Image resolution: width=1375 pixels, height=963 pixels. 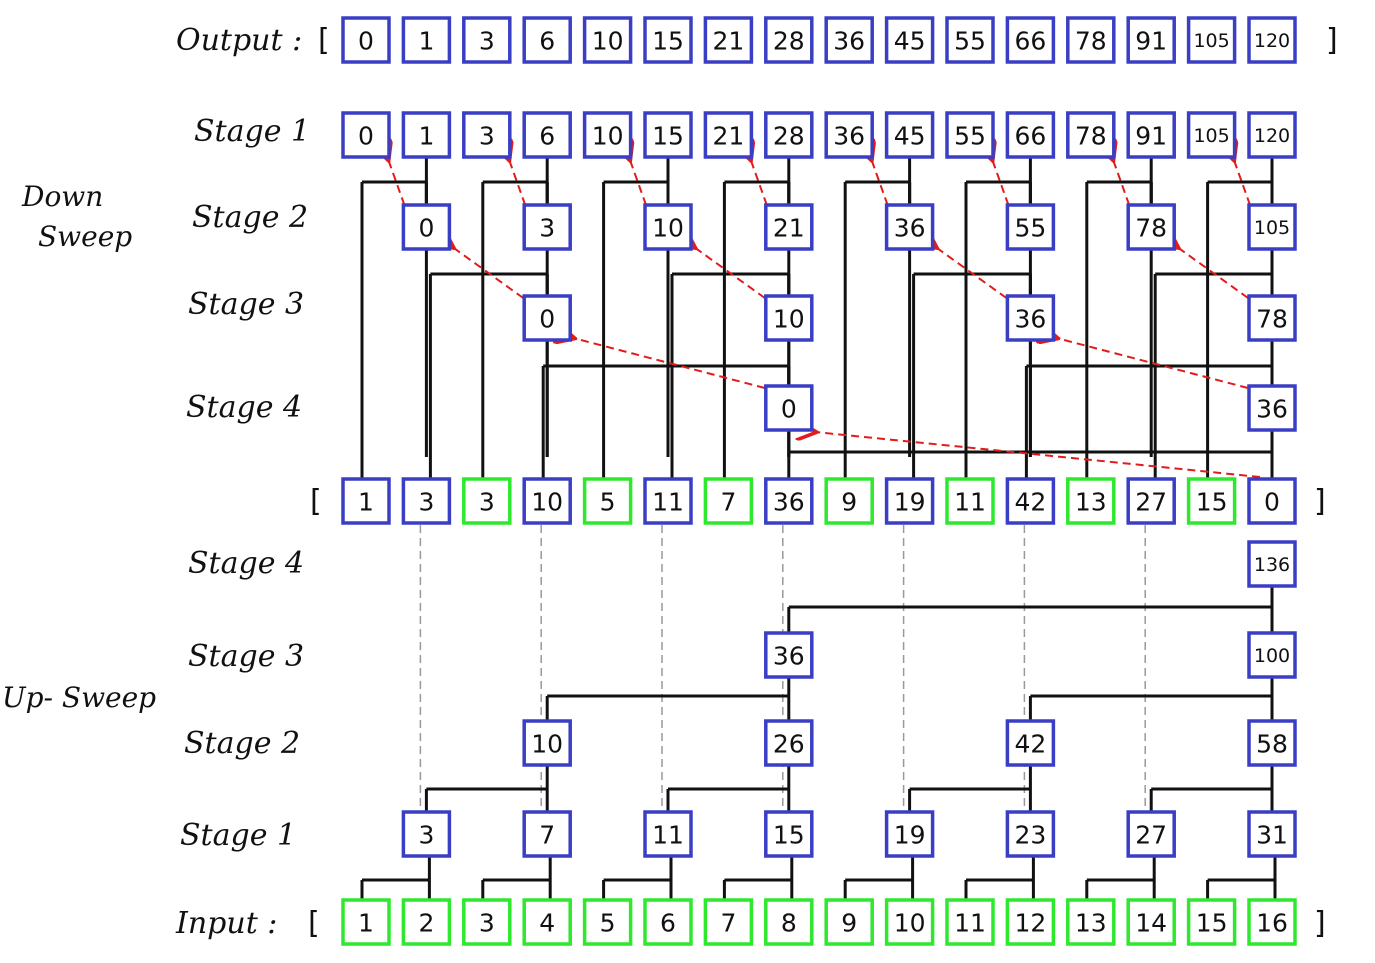 I want to click on input-cell: 14, so click(x=1151, y=922).